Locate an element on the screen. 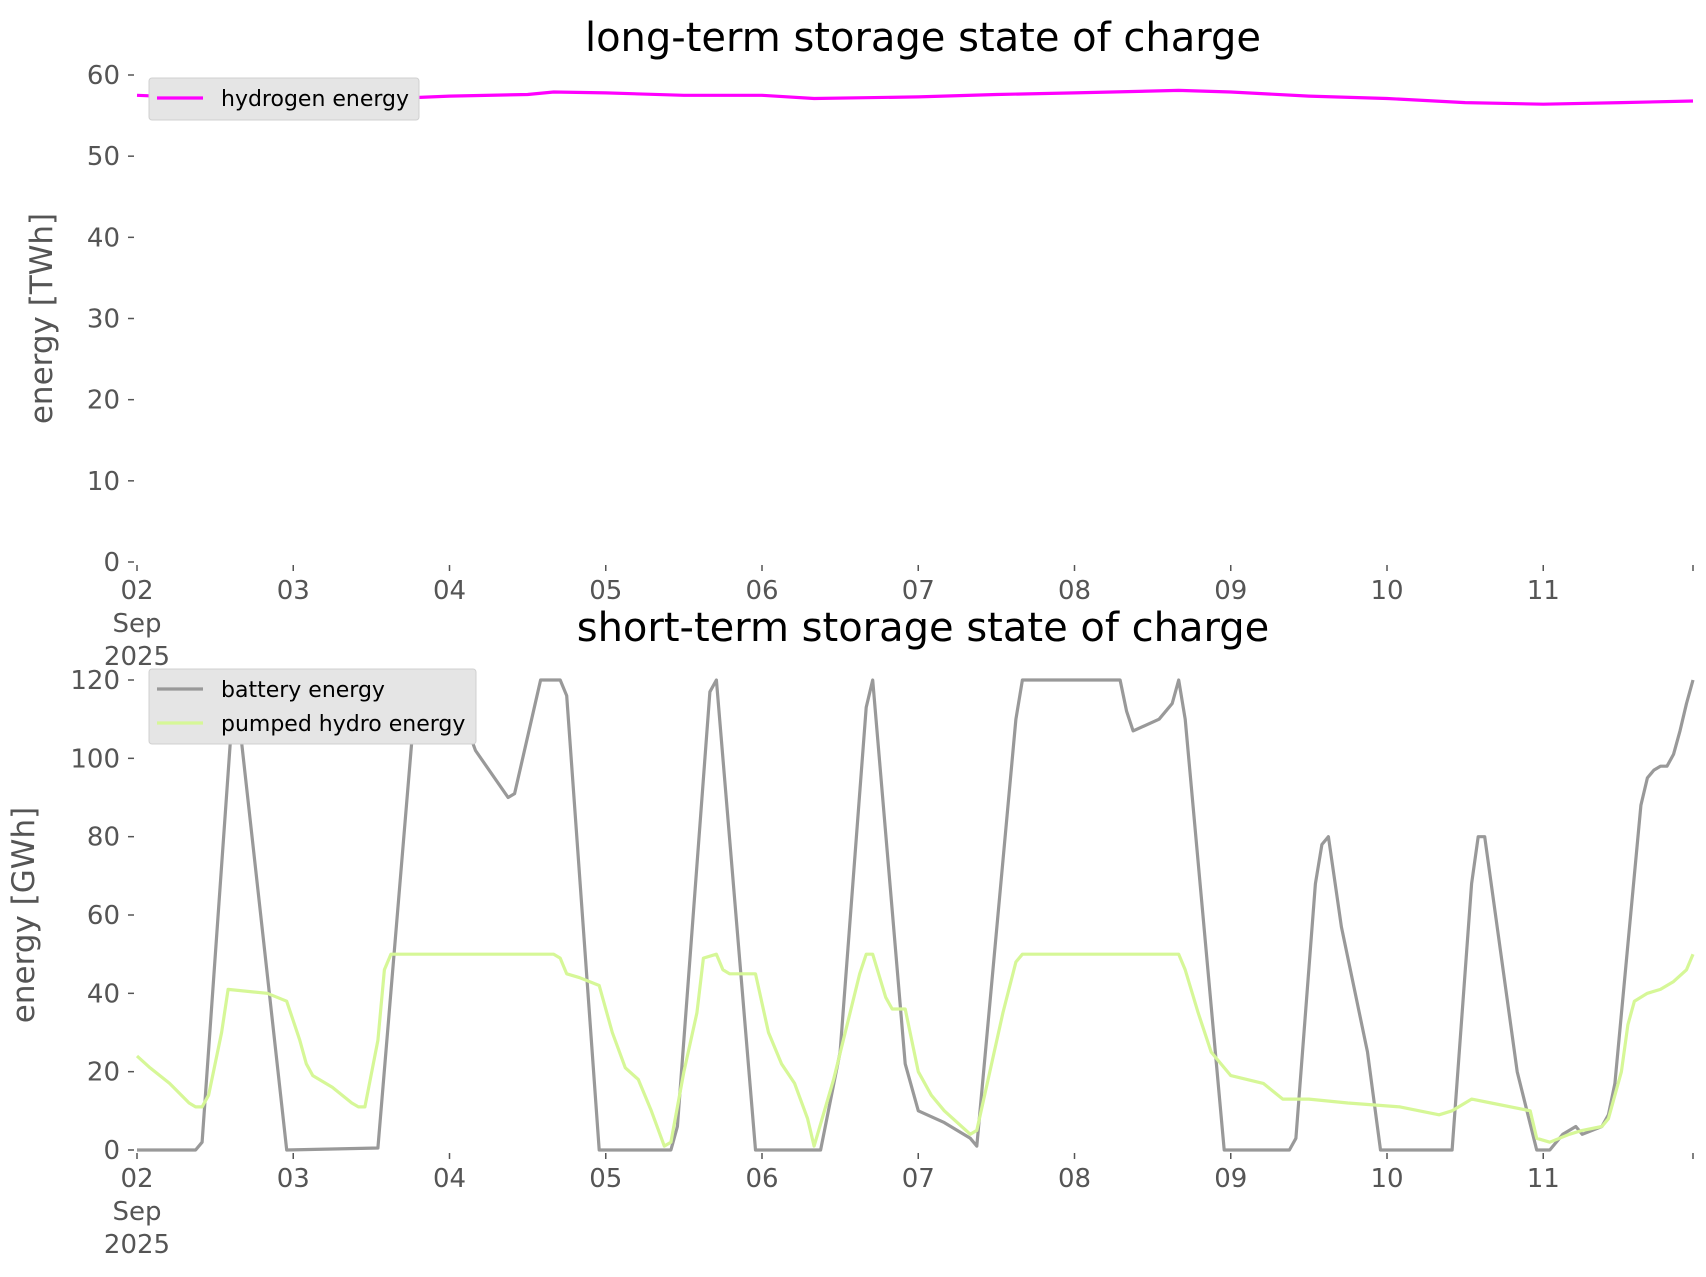 Image resolution: width=1706 pixels, height=1277 pixels. chart-title: long-term storage state of charge is located at coordinates (923, 38).